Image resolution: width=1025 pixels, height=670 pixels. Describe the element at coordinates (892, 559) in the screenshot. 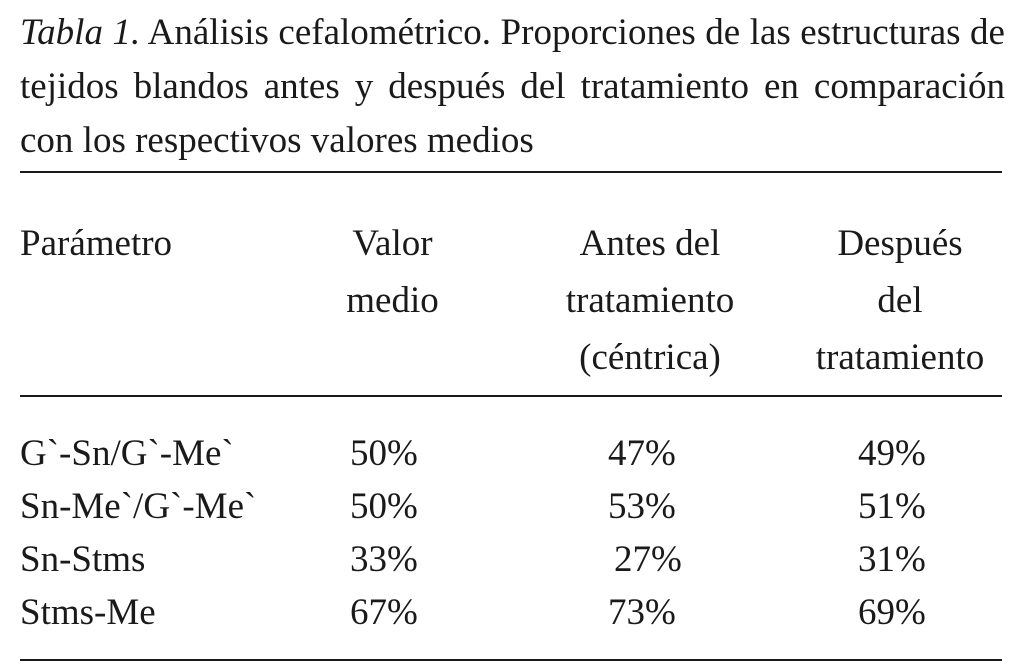

I see `row-3-despues: 31%` at that location.